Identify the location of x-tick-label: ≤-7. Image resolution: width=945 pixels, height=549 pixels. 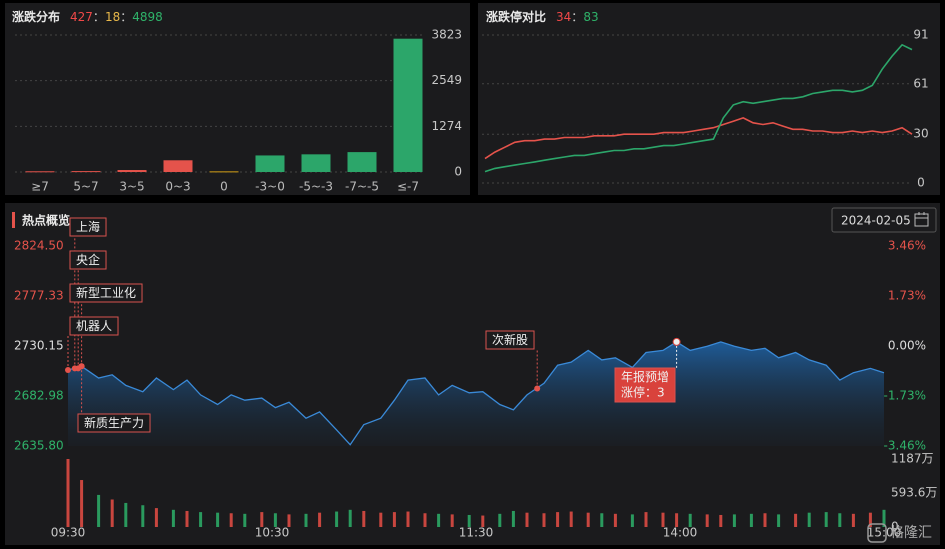
(408, 187).